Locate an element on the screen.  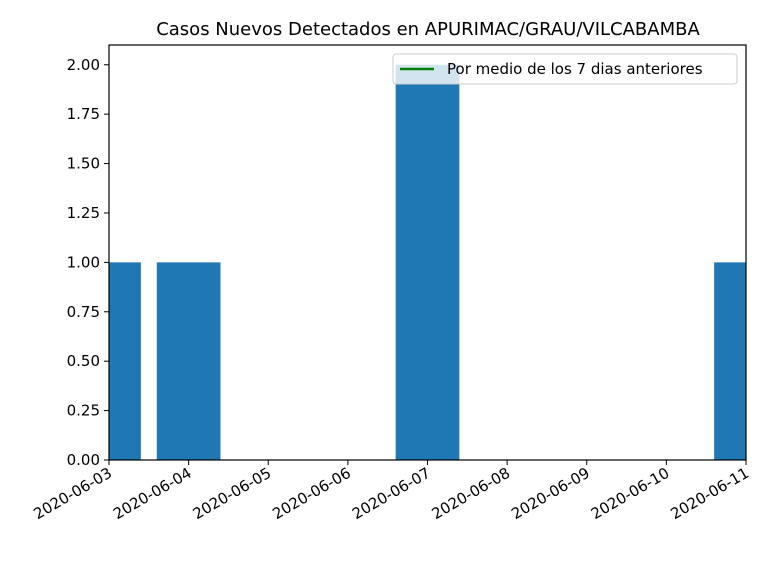
legend-box is located at coordinates (565, 69).